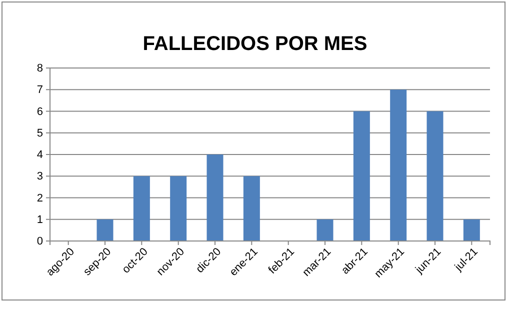  I want to click on y-tick-label: 3, so click(39, 176).